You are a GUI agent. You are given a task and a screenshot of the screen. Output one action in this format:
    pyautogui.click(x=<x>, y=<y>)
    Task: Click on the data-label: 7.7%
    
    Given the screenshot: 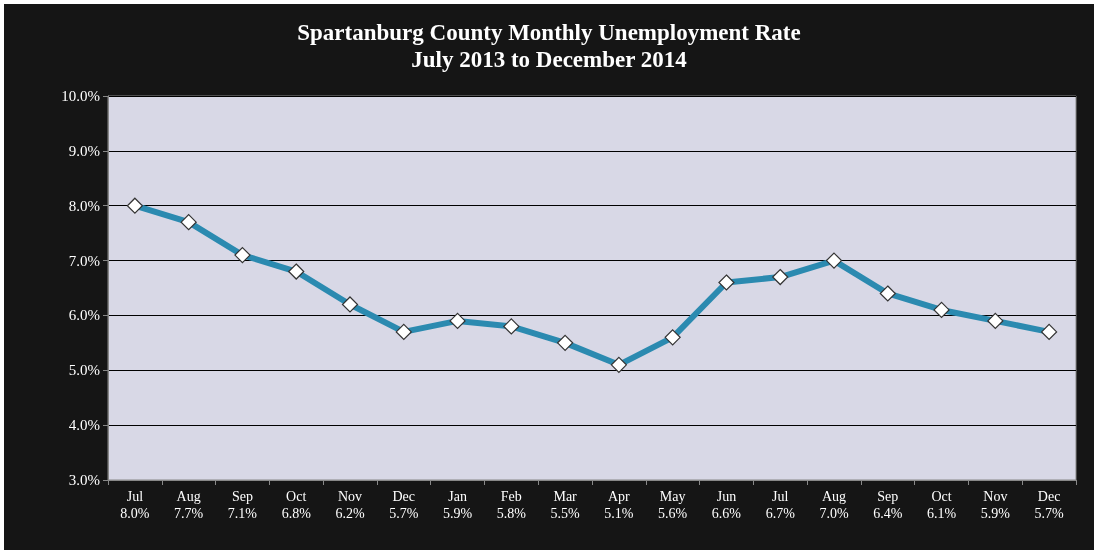 What is the action you would take?
    pyautogui.click(x=189, y=513)
    